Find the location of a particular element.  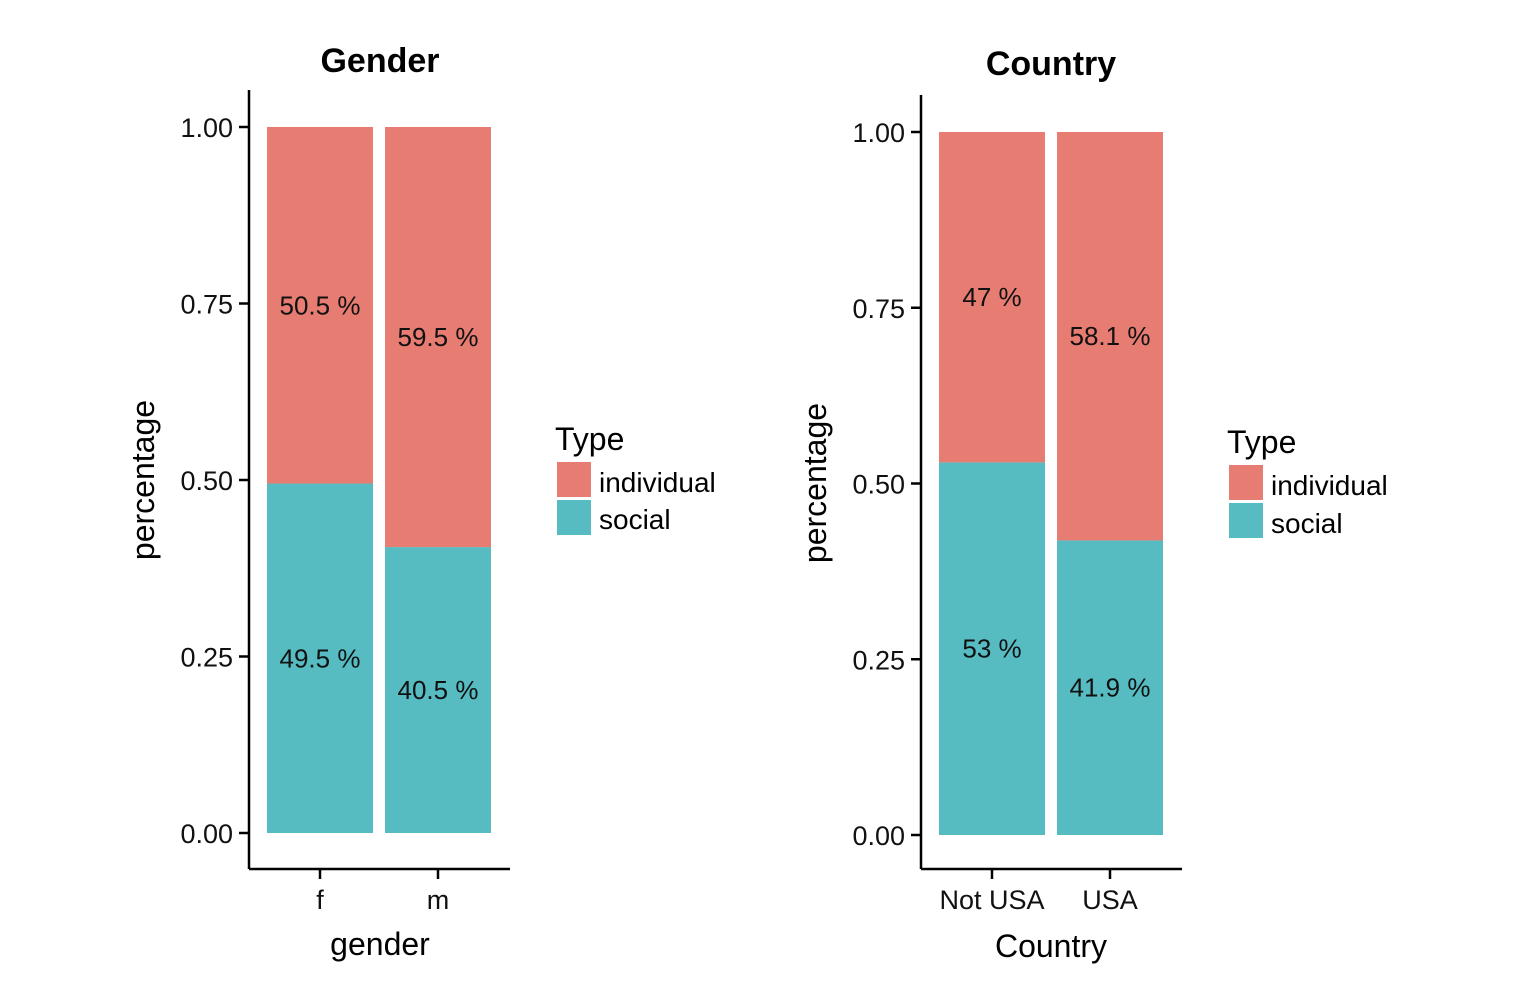

data-label-m-individual: 59.5 % is located at coordinates (438, 337).